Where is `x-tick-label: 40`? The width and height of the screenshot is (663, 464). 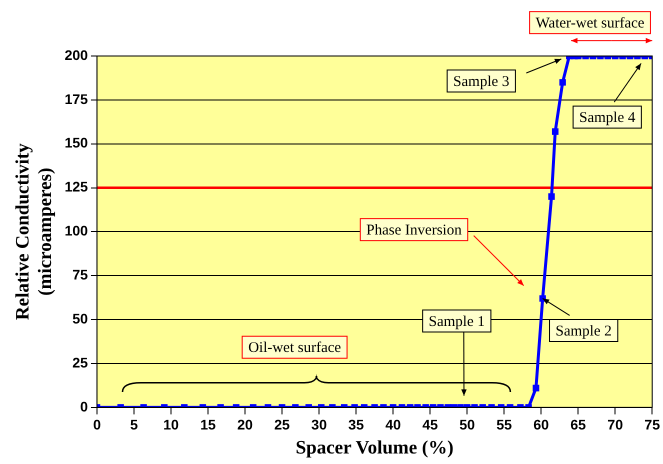 x-tick-label: 40 is located at coordinates (393, 424).